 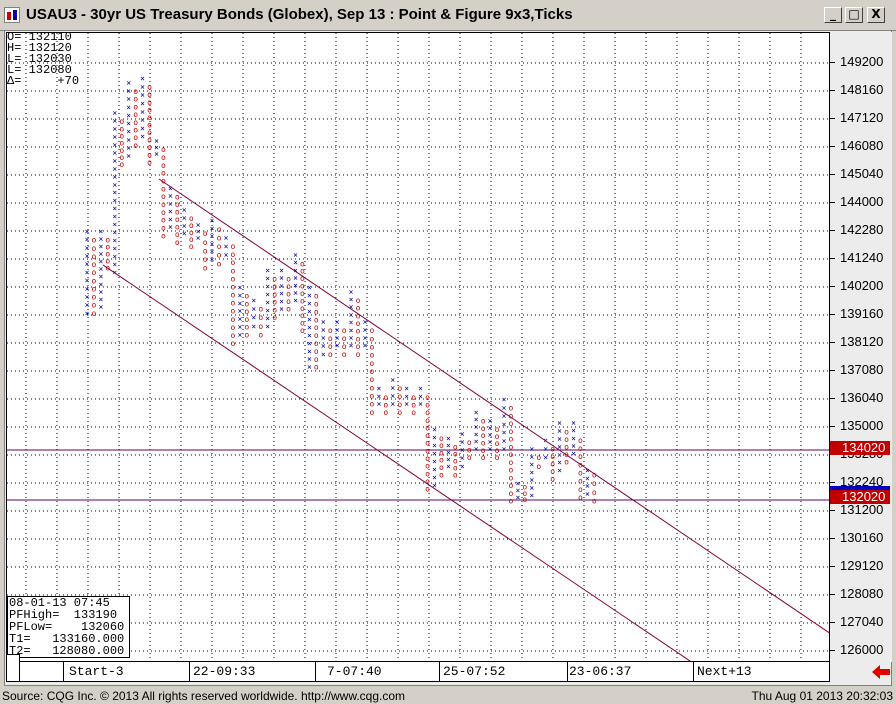 I want to click on scroll-handle, so click(x=13, y=668).